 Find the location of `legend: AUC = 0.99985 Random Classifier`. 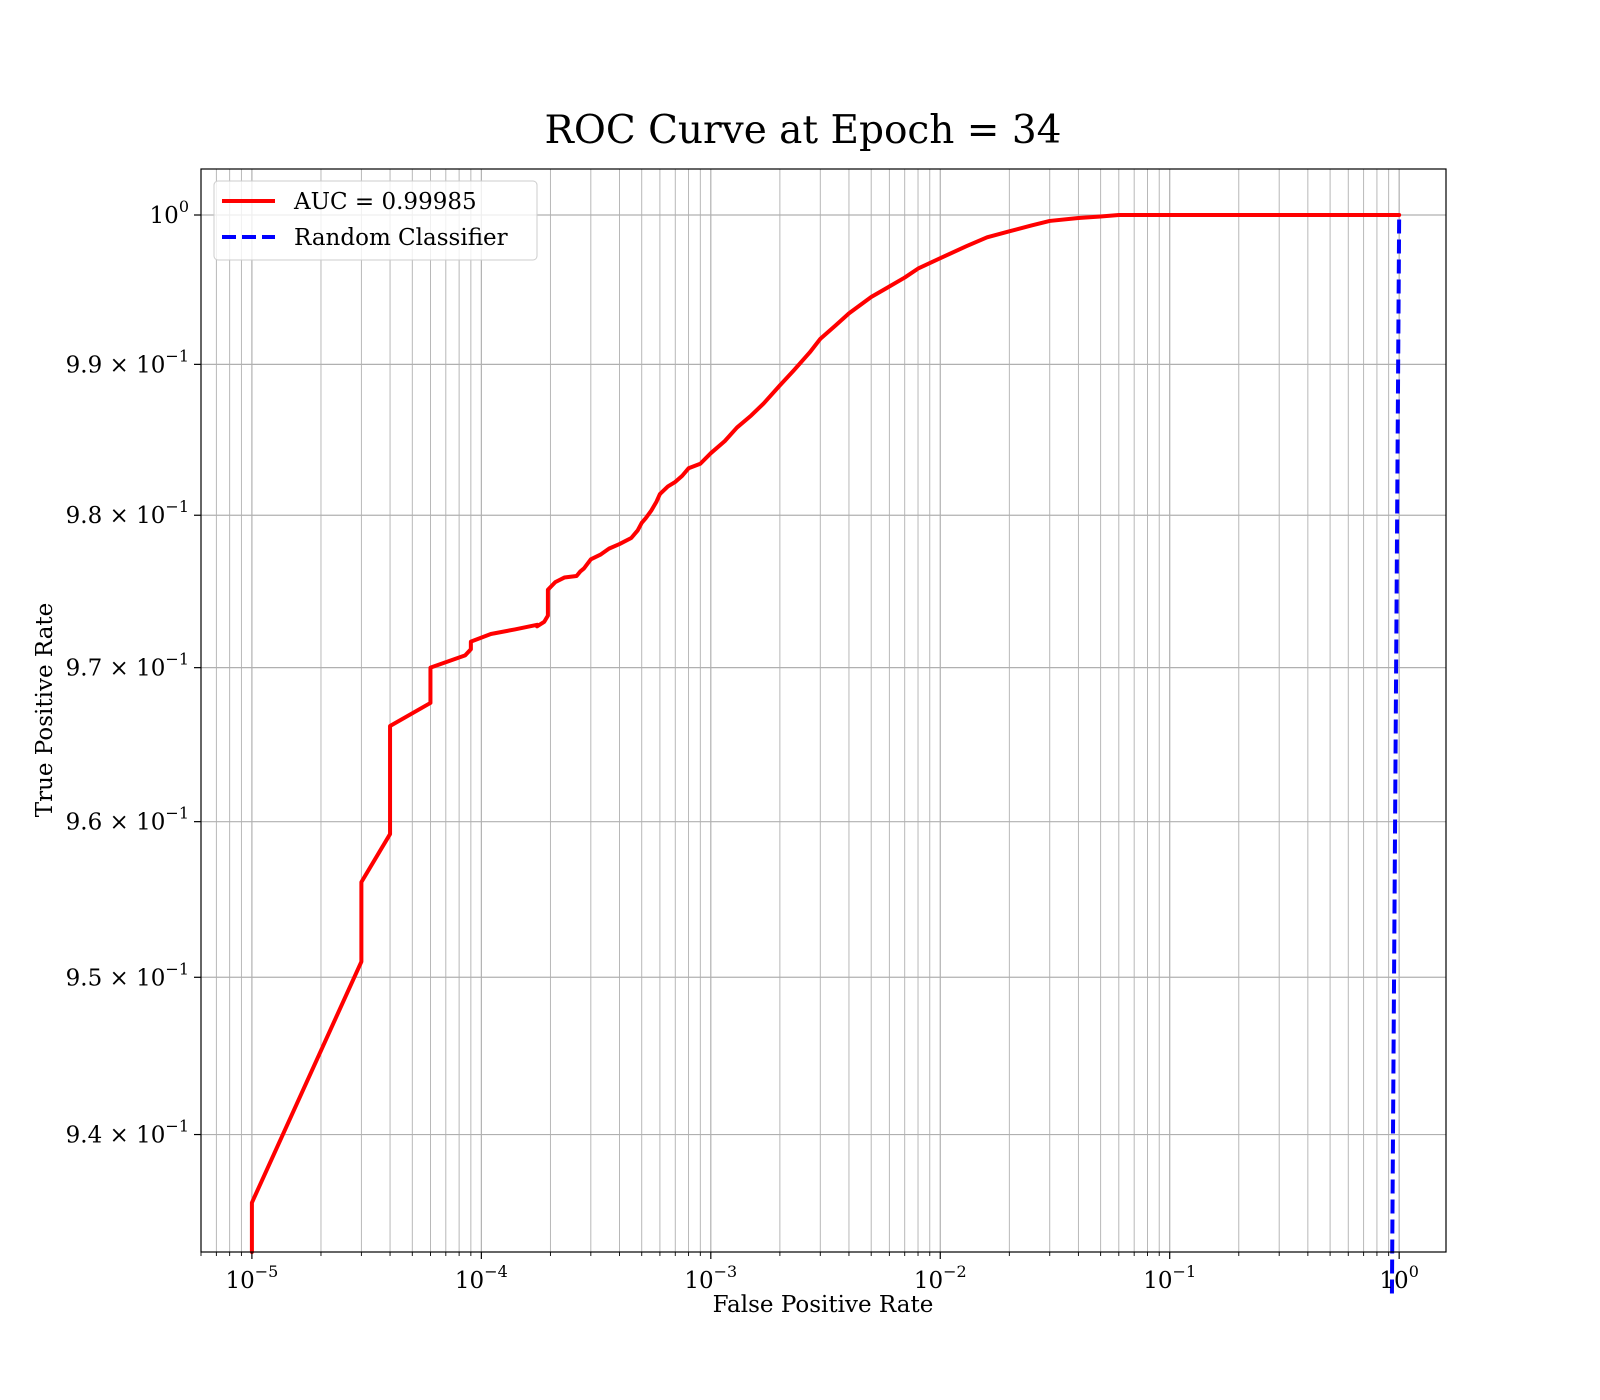

legend: AUC = 0.99985 Random Classifier is located at coordinates (375, 220).